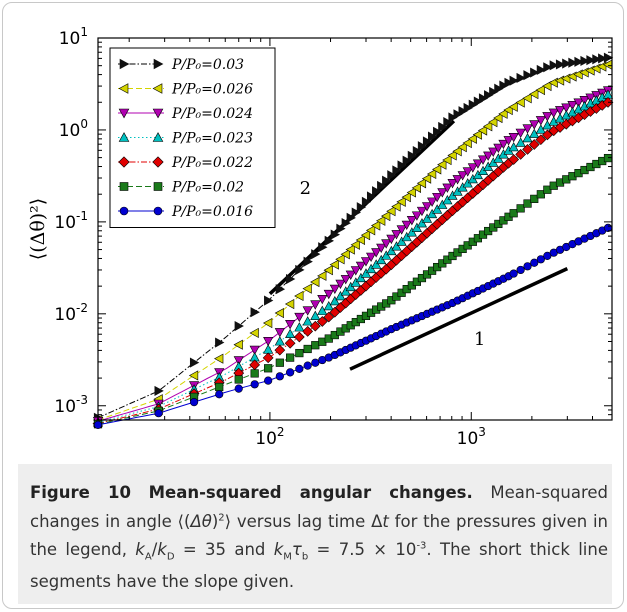  Describe the element at coordinates (71, 221) in the screenshot. I see `y-tick-label: 10⁻¹` at that location.